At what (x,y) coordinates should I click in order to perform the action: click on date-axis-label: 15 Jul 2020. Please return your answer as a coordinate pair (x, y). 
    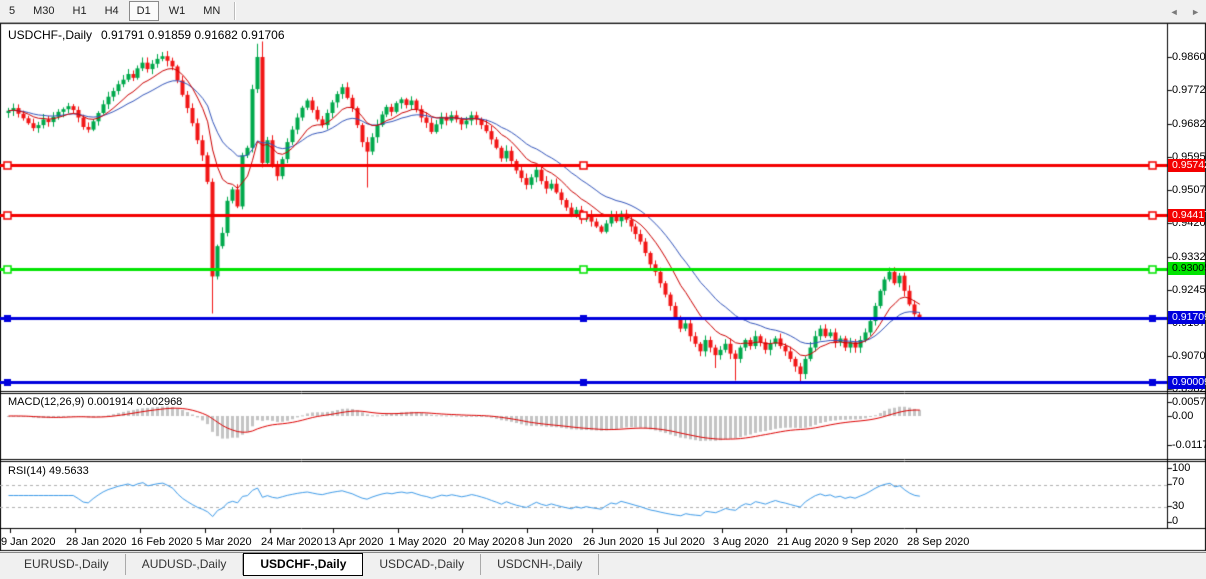
    Looking at the image, I should click on (676, 542).